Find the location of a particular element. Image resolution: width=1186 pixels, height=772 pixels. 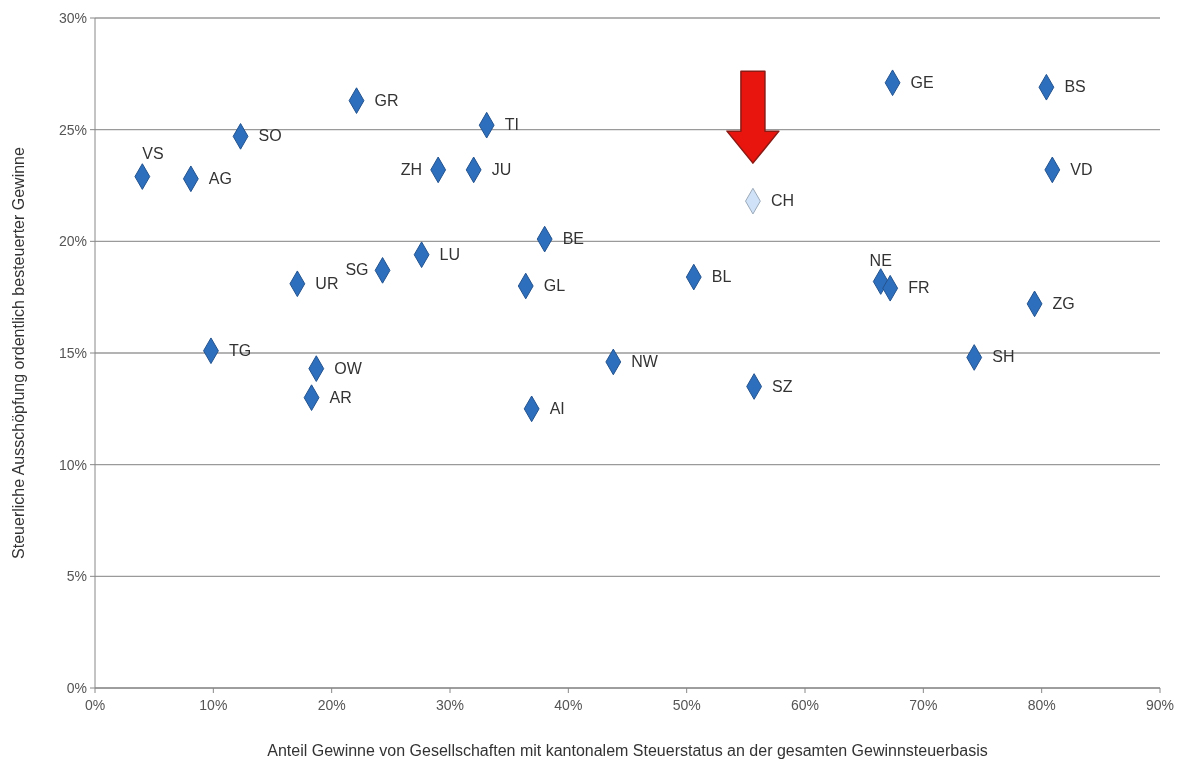

series-label: CH is located at coordinates (782, 201).